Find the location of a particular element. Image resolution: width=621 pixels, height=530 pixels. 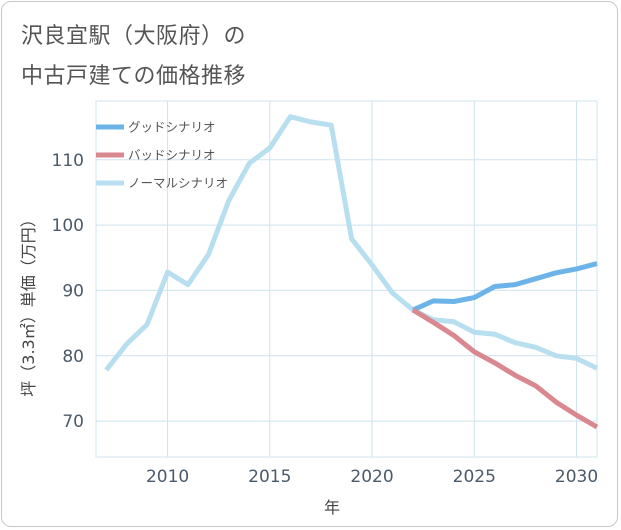

legend-label-1: バッドシナリオ is located at coordinates (172, 155).